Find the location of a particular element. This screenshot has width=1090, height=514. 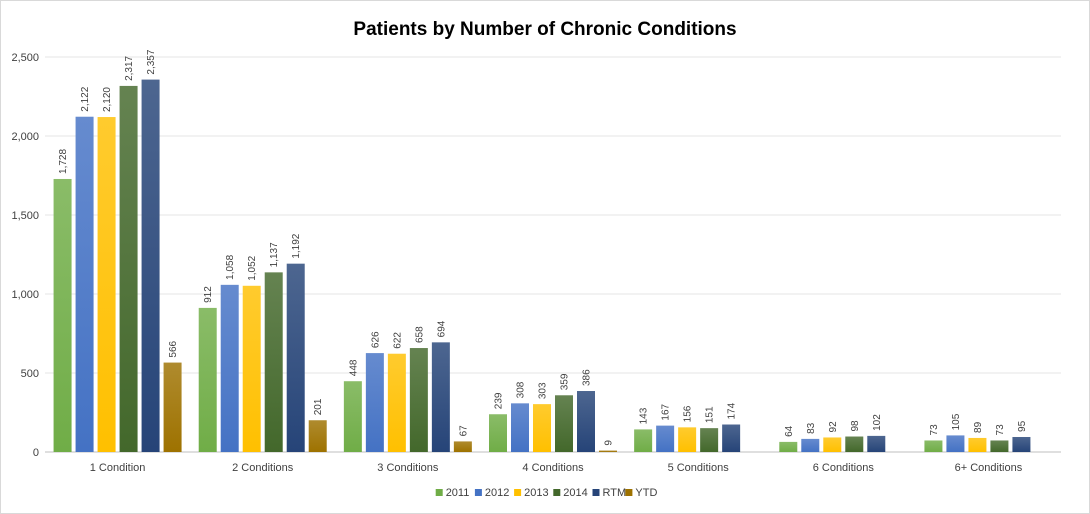

y-tick-label: 2,000 is located at coordinates (25, 137).